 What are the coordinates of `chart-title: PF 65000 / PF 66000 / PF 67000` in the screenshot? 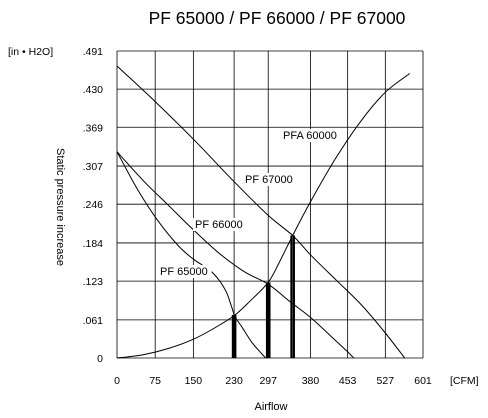 It's located at (277, 18).